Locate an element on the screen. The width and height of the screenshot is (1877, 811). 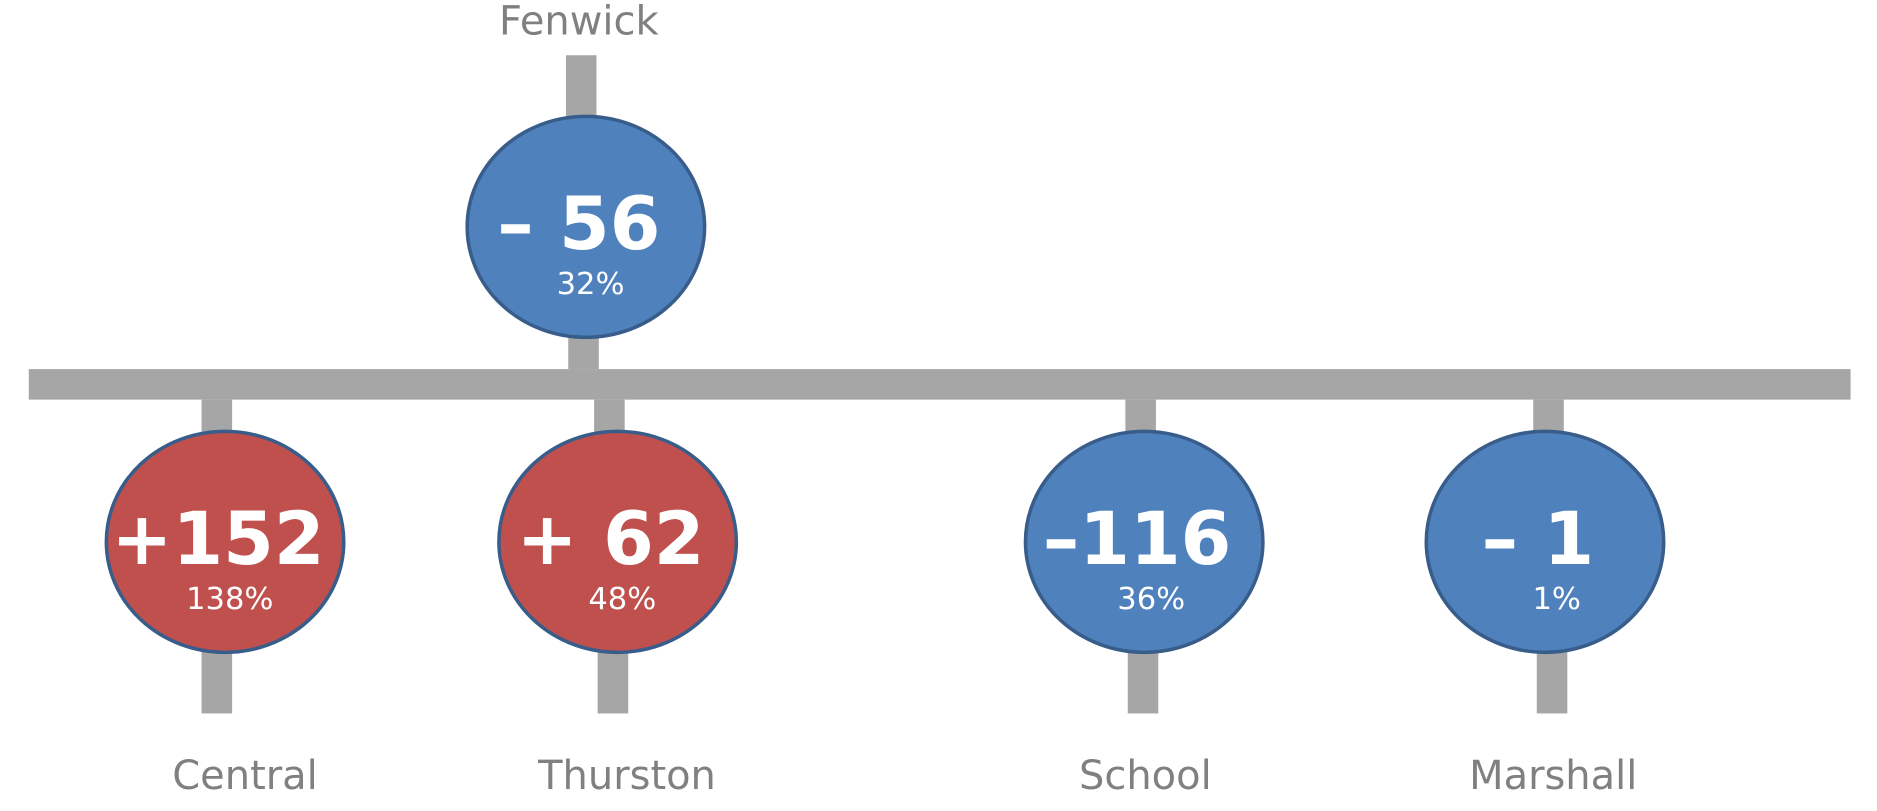
node-change: + 62 is located at coordinates (611, 539).